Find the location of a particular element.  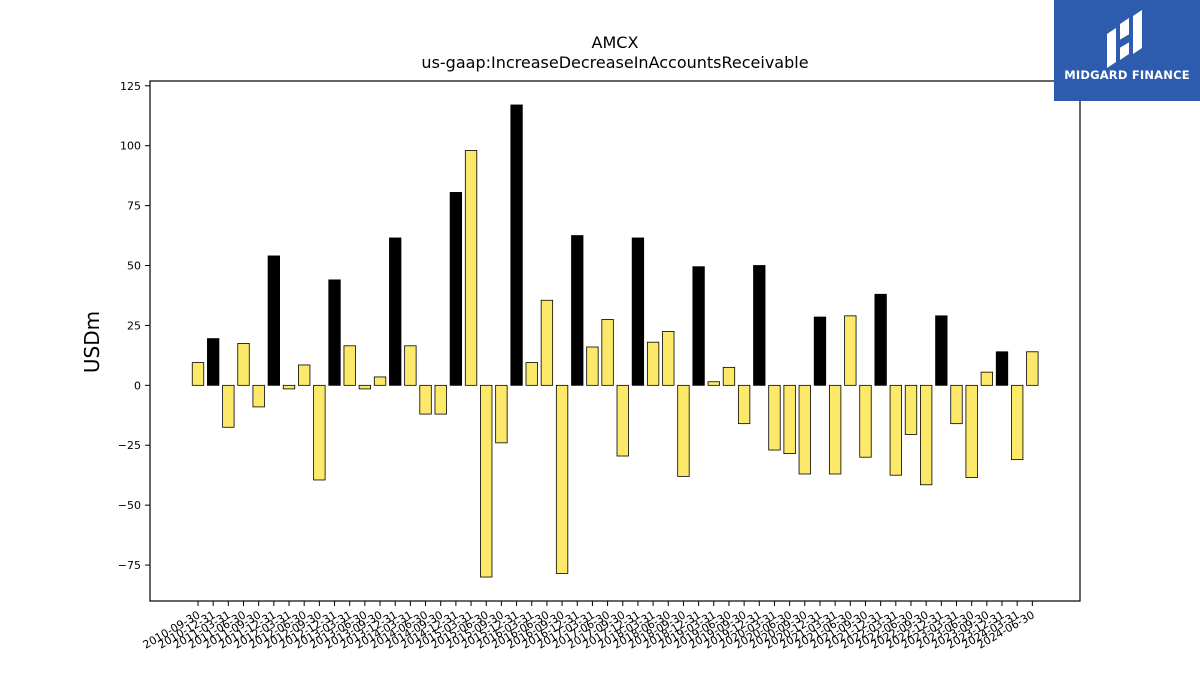

brand-logo: MIDGARD FINANCE is located at coordinates (1127, 50).